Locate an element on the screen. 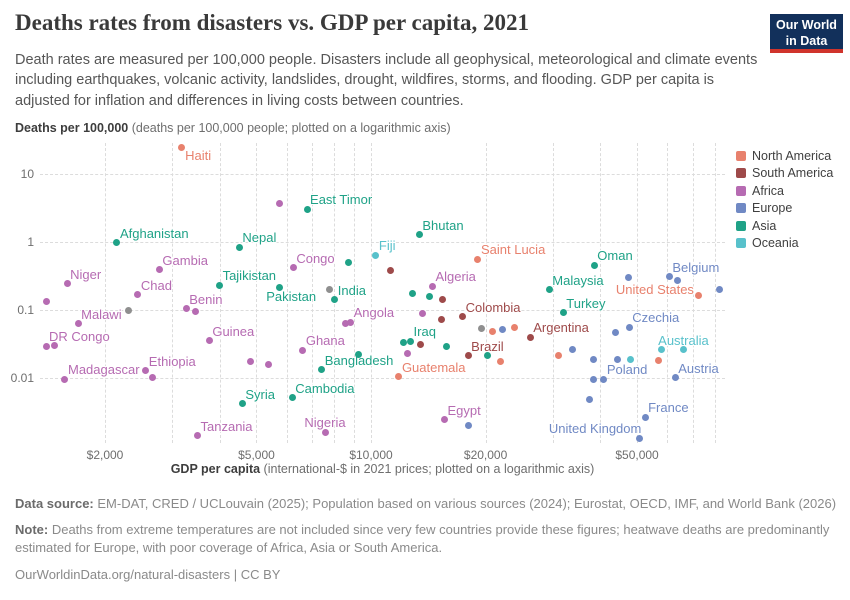 This screenshot has height=600, width=850. data-point-cambodia is located at coordinates (292, 398).